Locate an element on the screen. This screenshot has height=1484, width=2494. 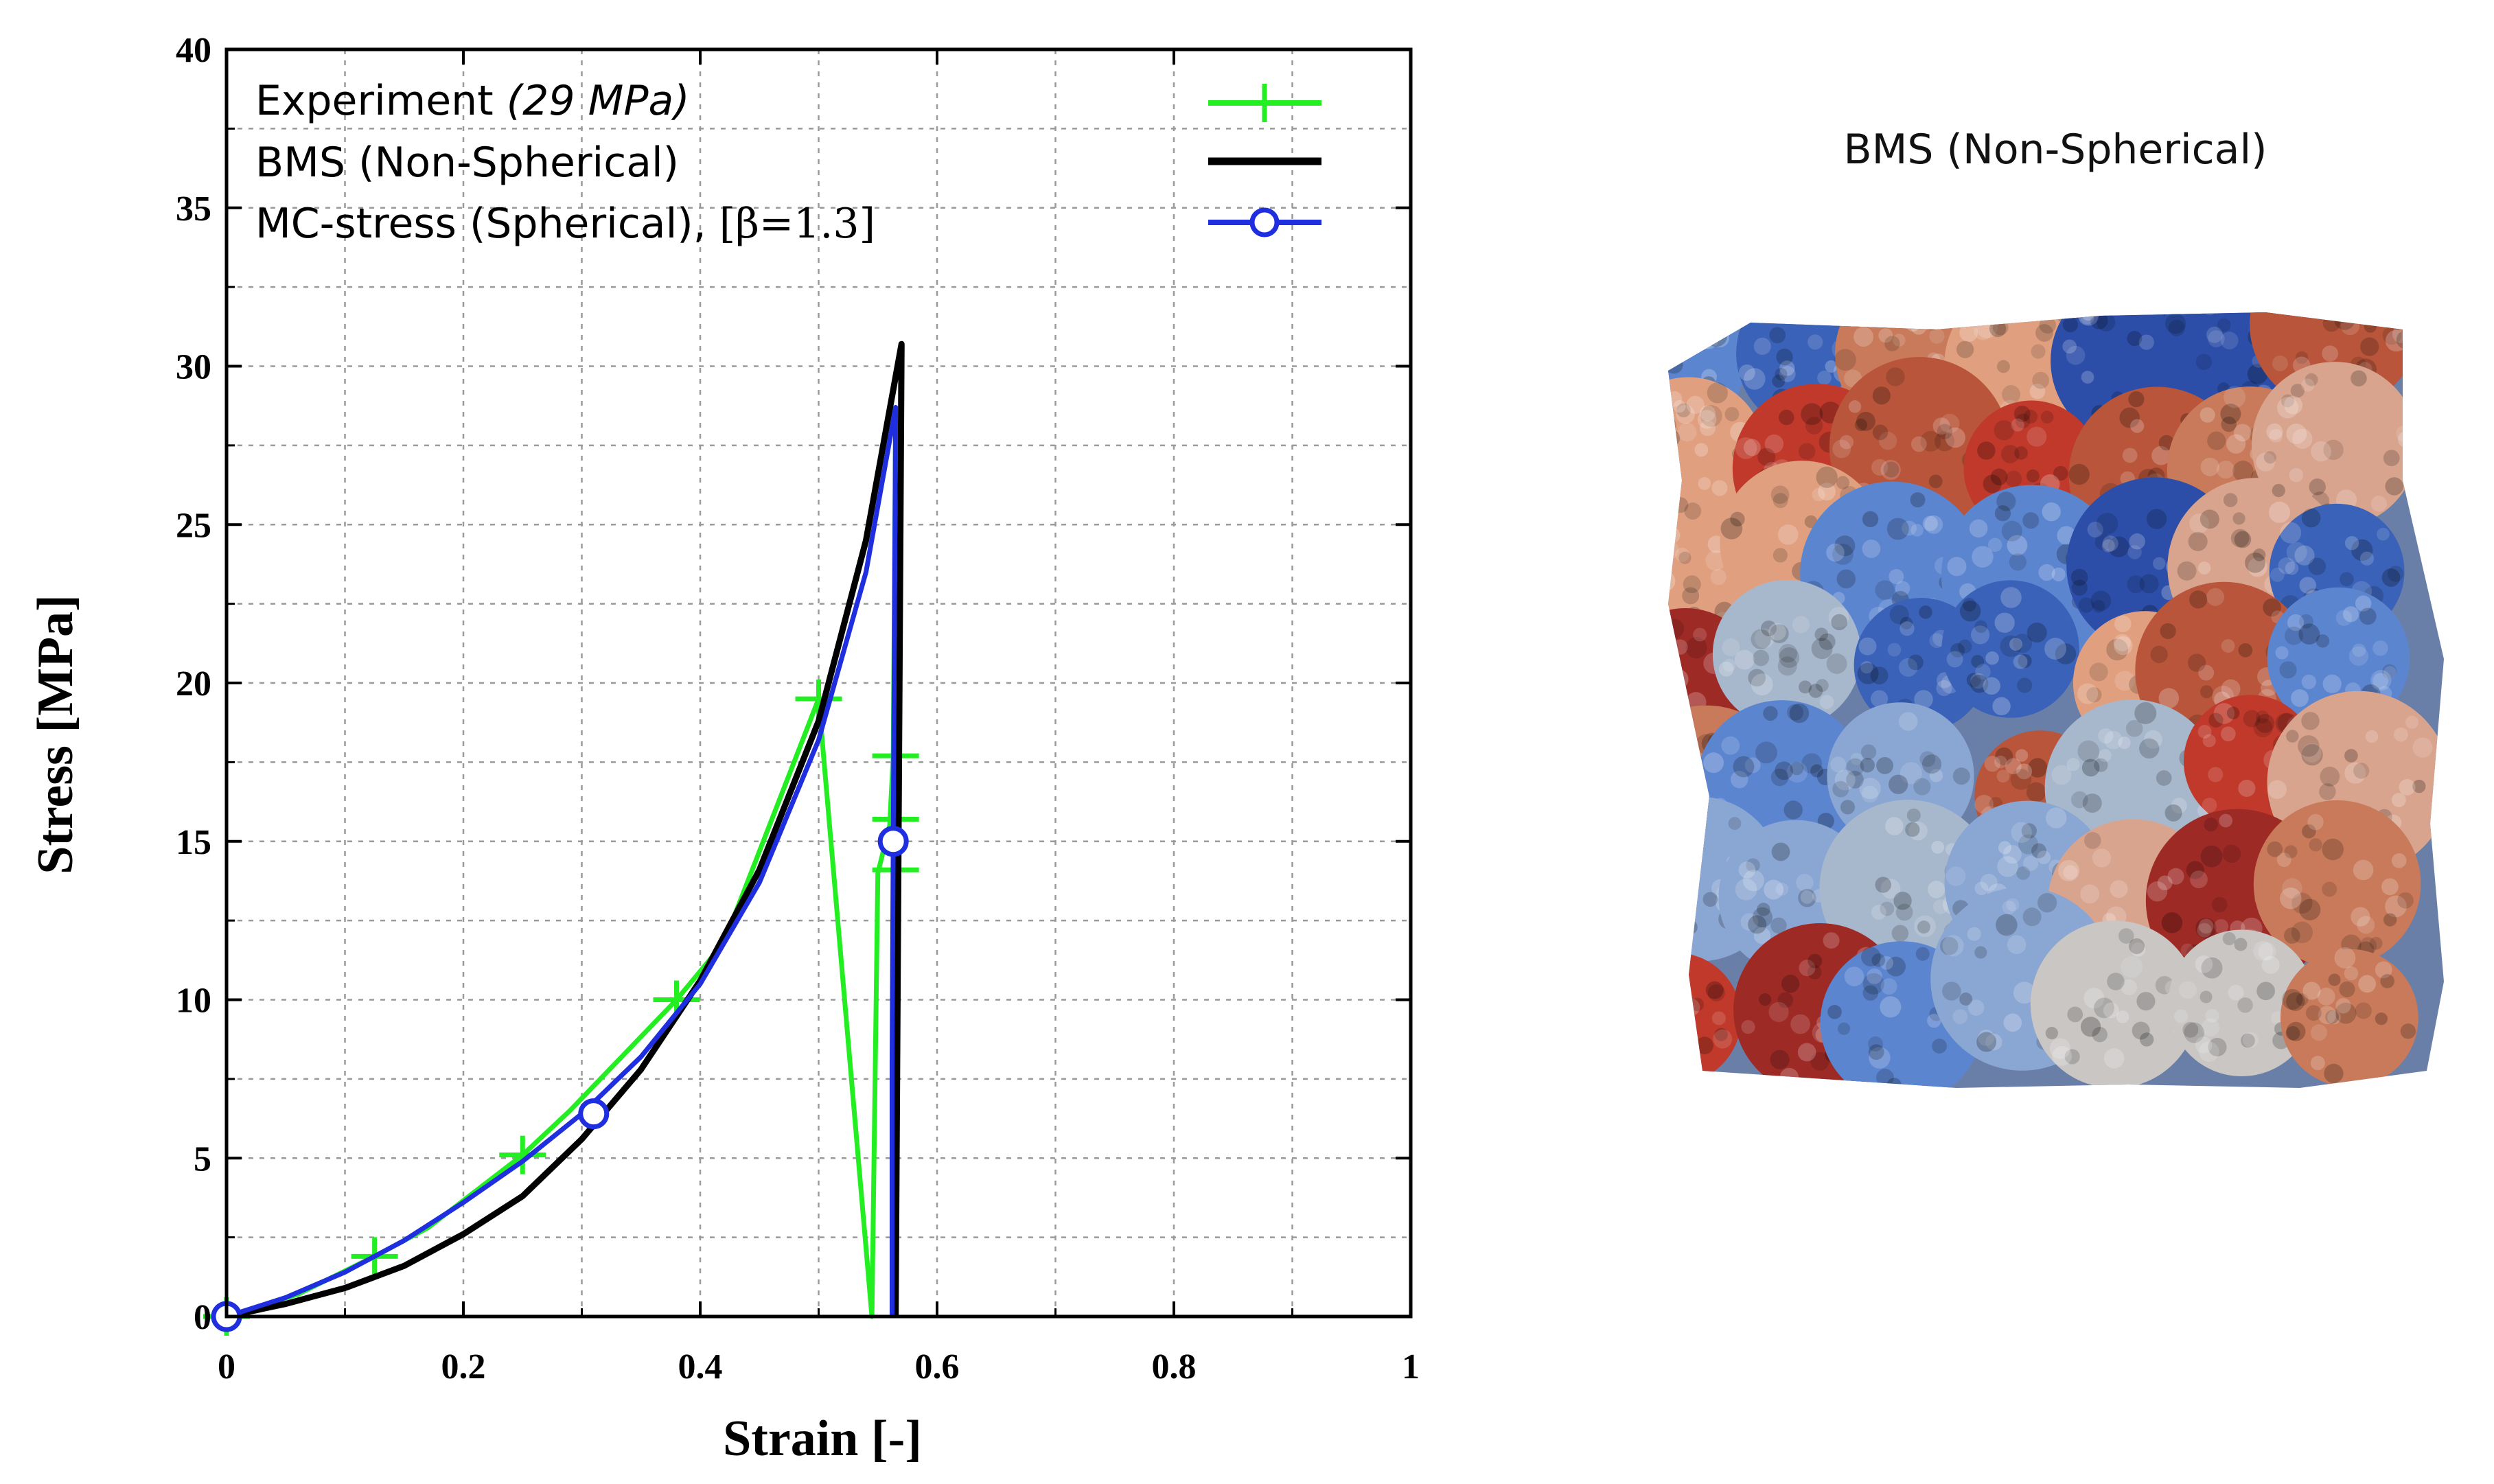
mc-stress-marker is located at coordinates (594, 1114).